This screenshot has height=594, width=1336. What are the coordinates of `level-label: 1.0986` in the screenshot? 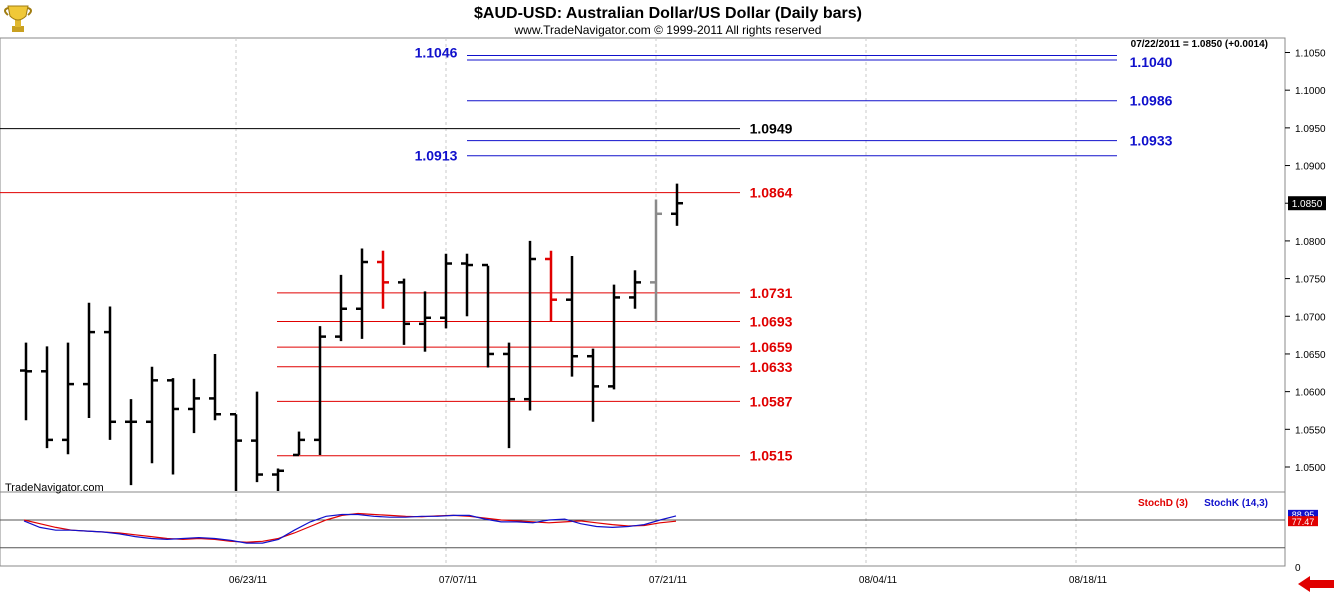 It's located at (1151, 101).